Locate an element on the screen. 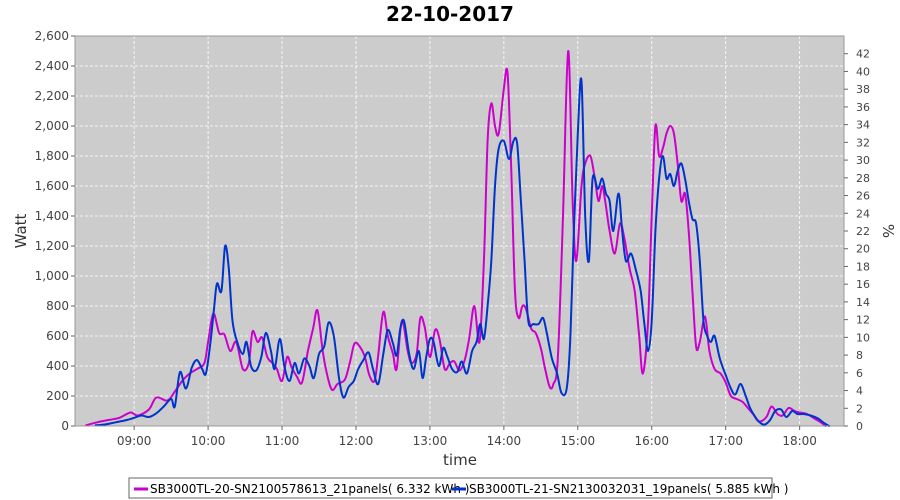  y-tick-label: 1,200 is located at coordinates (52, 246).